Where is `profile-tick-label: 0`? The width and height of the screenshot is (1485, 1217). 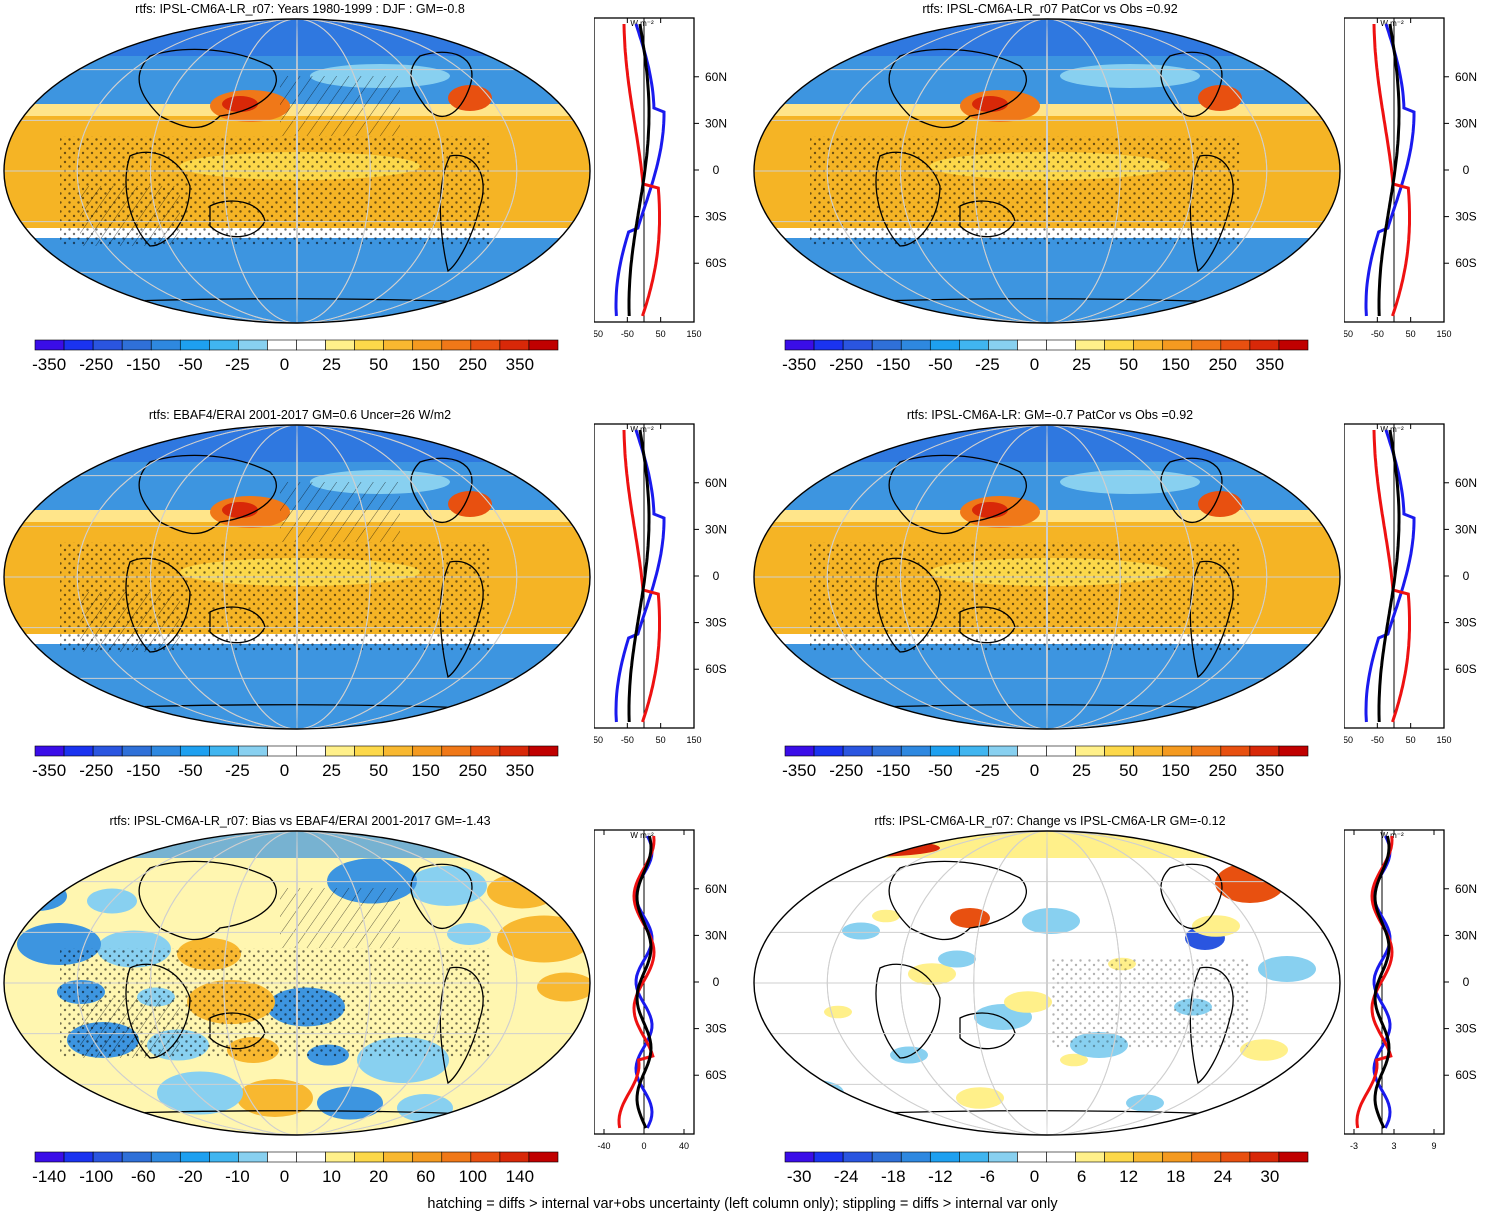 profile-tick-label: 0 is located at coordinates (643, 1146).